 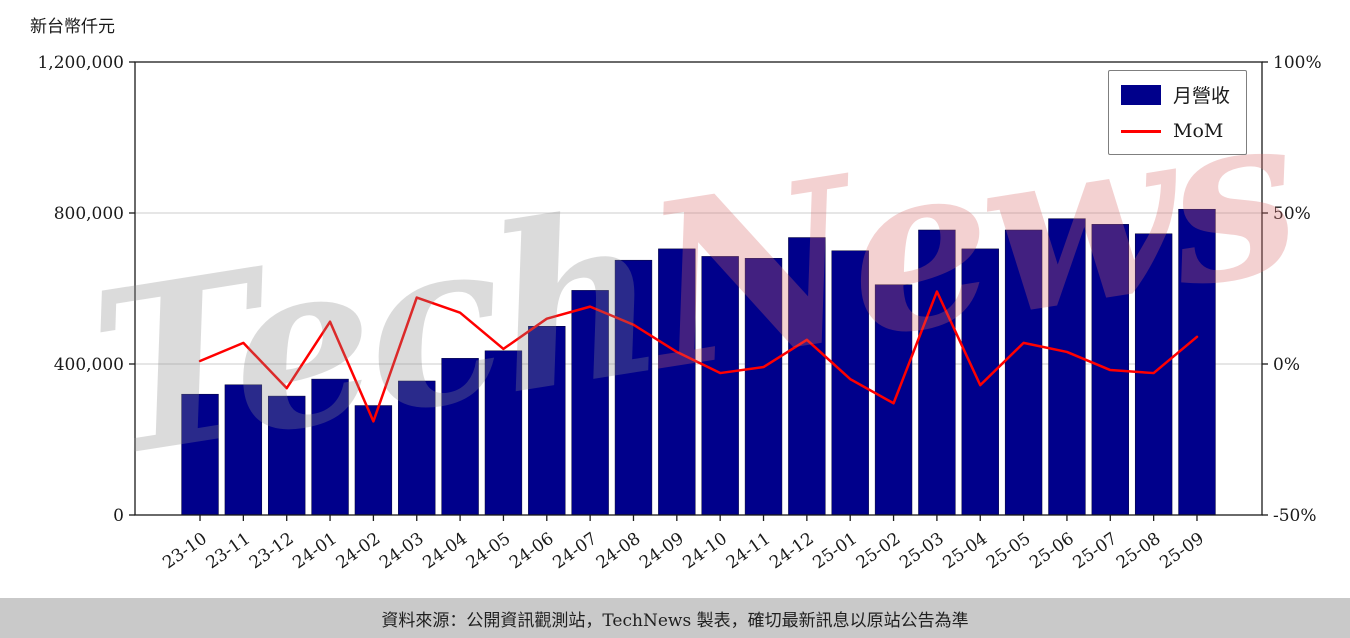 What do you see at coordinates (835, 551) in the screenshot?
I see `x-axis-tick-label: 25-01` at bounding box center [835, 551].